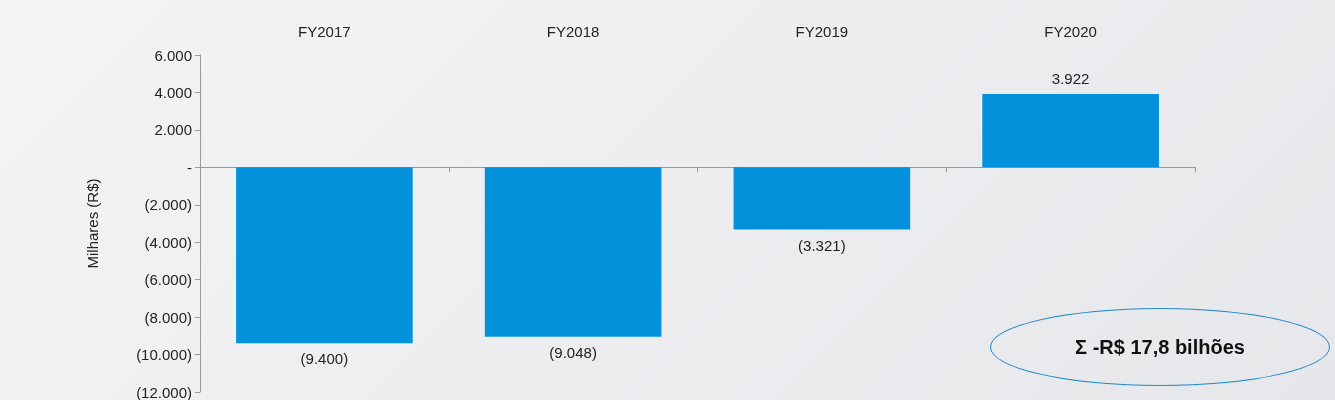 The width and height of the screenshot is (1335, 400). What do you see at coordinates (173, 92) in the screenshot?
I see `y-tick-label: 4.000` at bounding box center [173, 92].